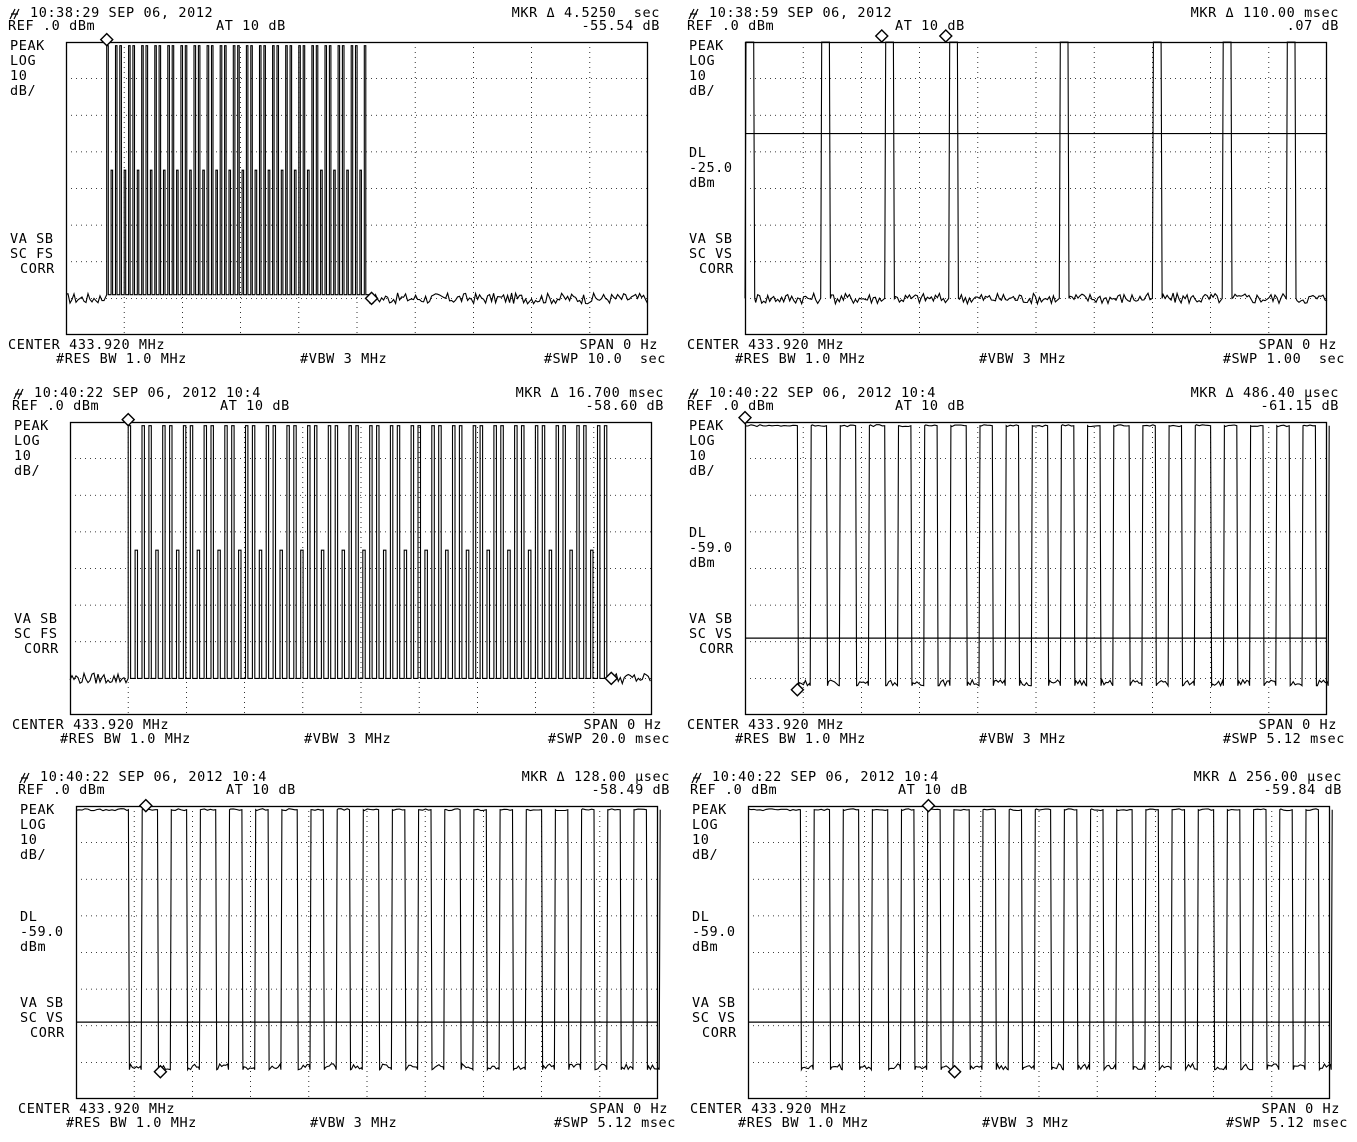 The image size is (1357, 1142). What do you see at coordinates (604, 359) in the screenshot?
I see `sweep-time: #SWP 10.0 sec` at bounding box center [604, 359].